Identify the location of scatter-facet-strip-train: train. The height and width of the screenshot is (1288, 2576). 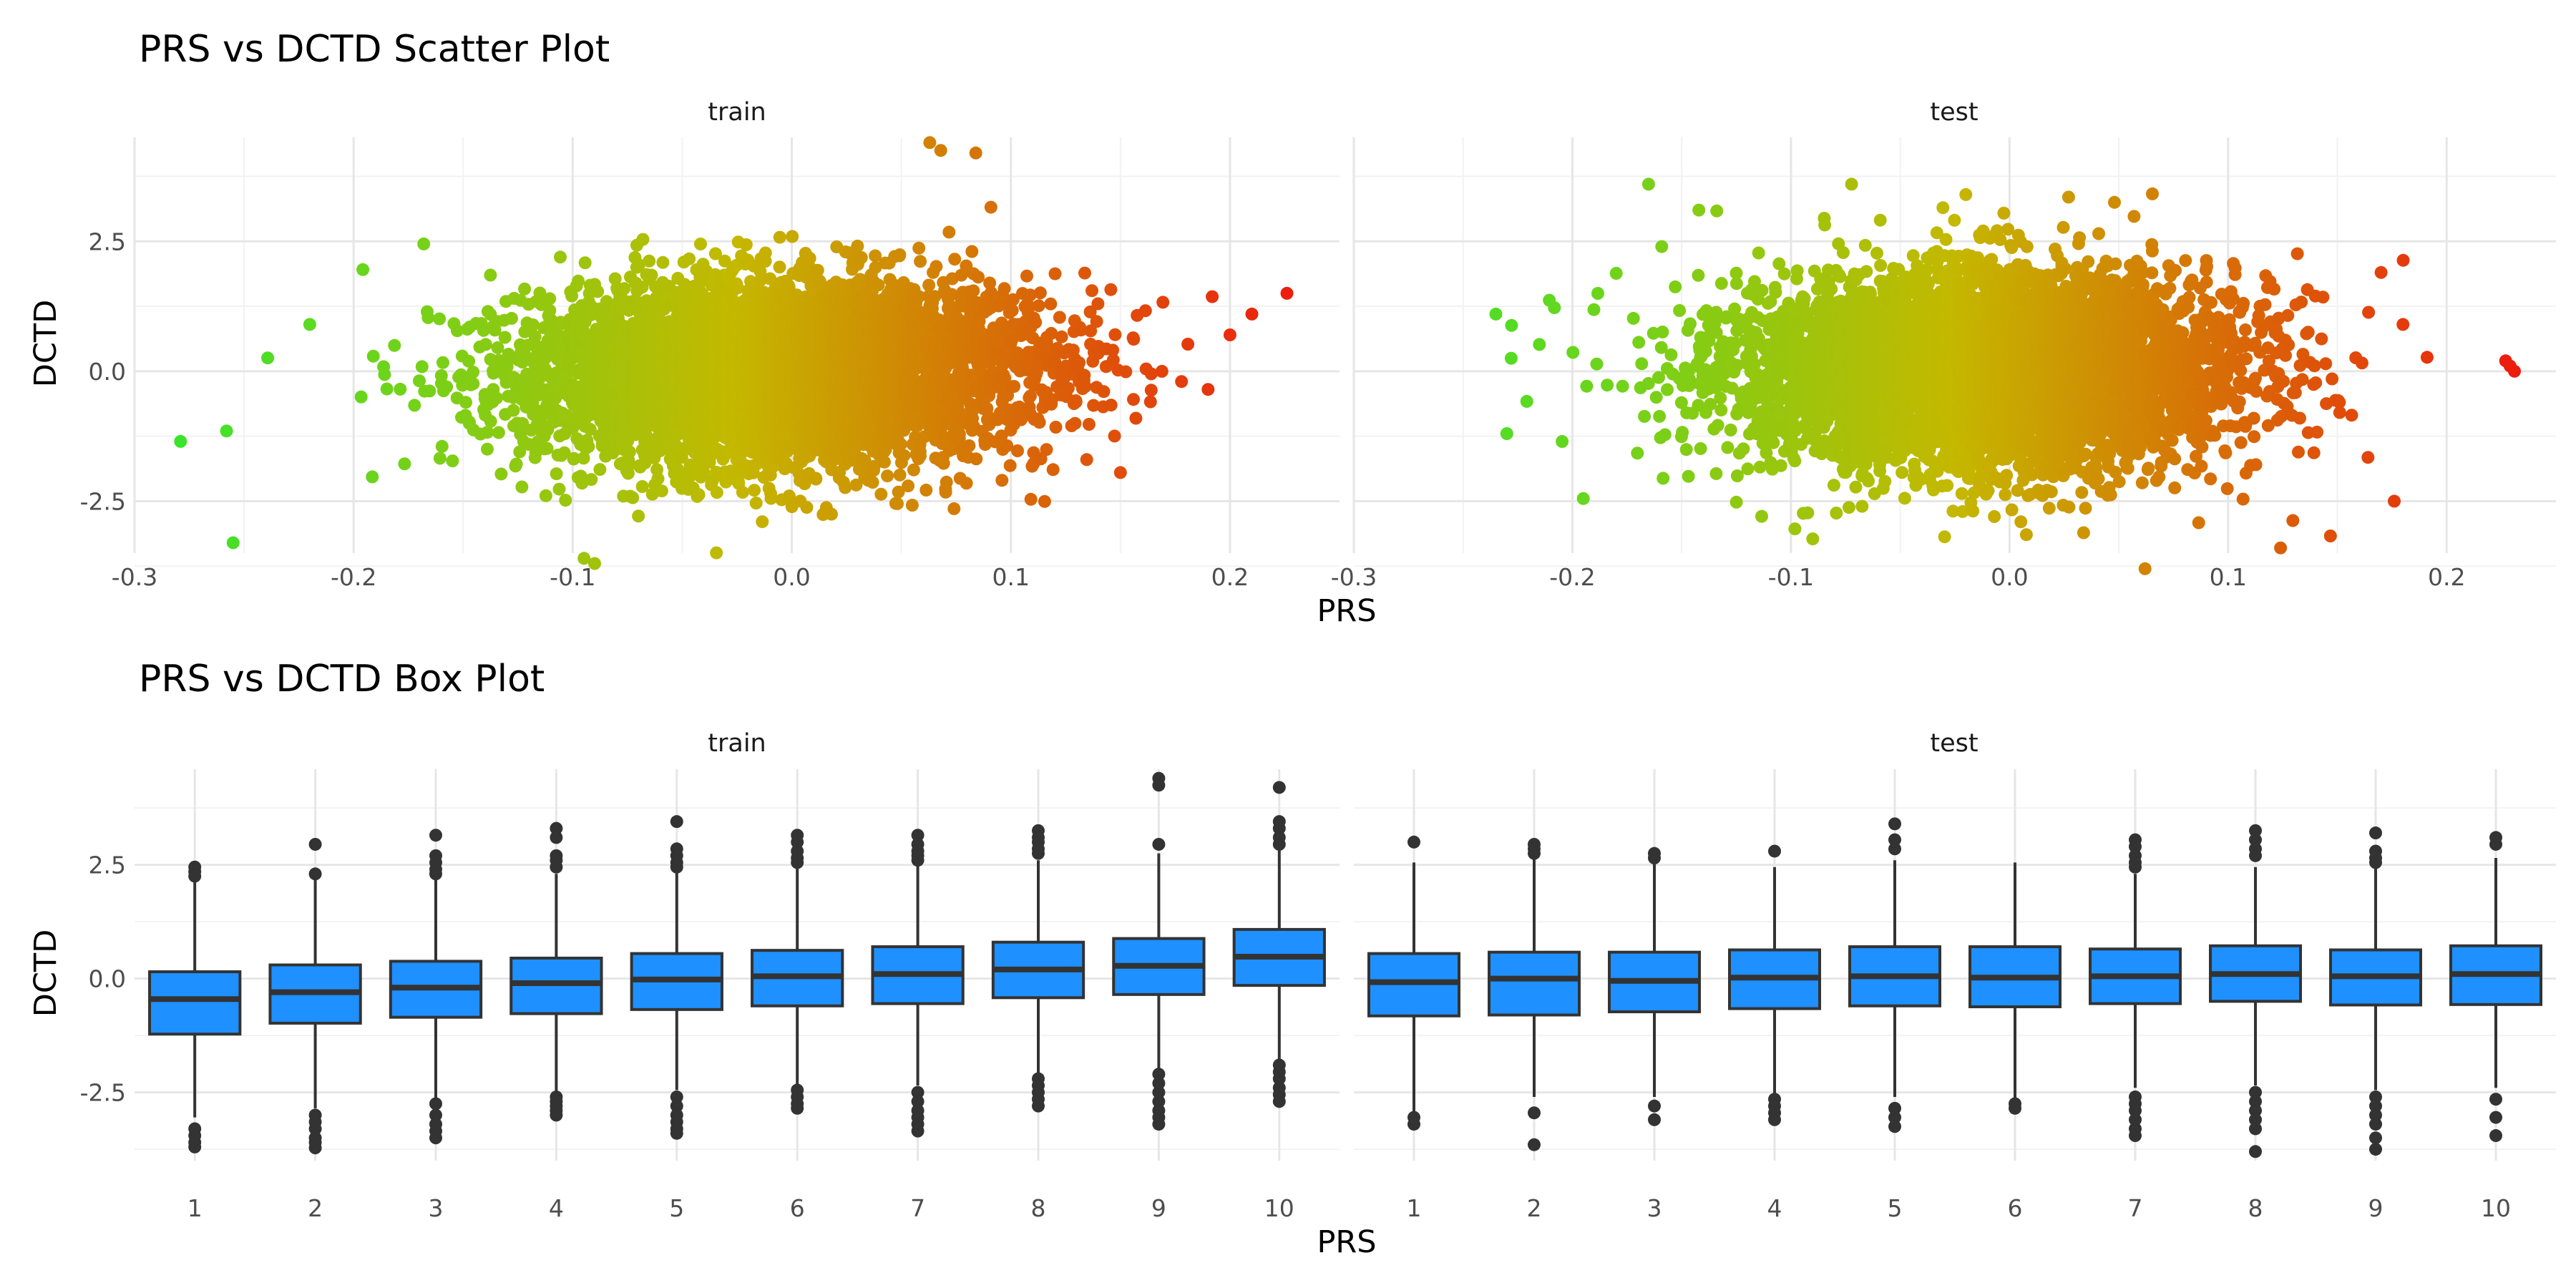
(737, 112).